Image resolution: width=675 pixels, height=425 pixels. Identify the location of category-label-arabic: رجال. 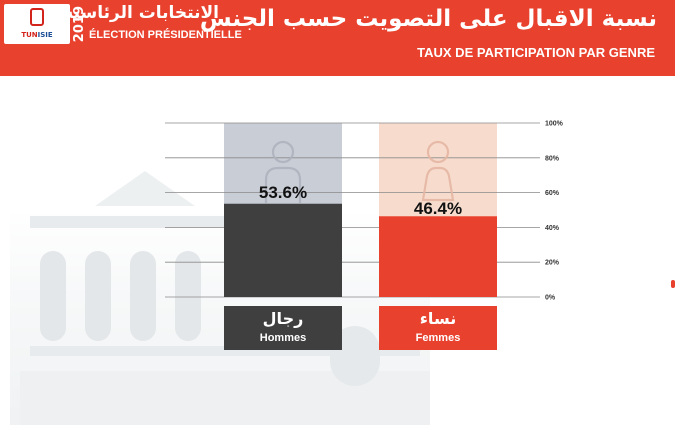
(283, 318).